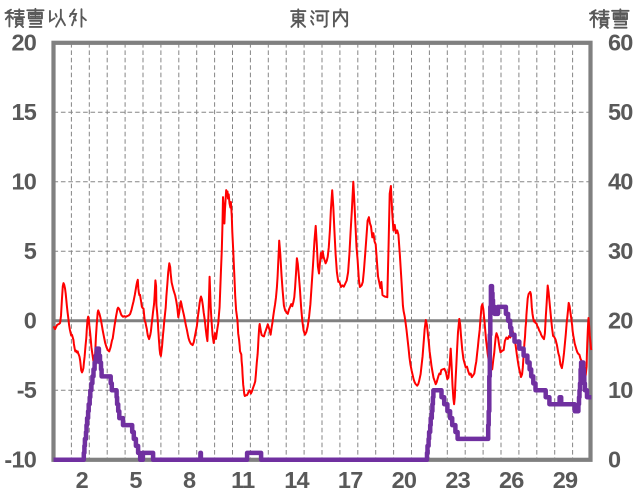  I want to click on svg-text: 26, so click(511, 480).